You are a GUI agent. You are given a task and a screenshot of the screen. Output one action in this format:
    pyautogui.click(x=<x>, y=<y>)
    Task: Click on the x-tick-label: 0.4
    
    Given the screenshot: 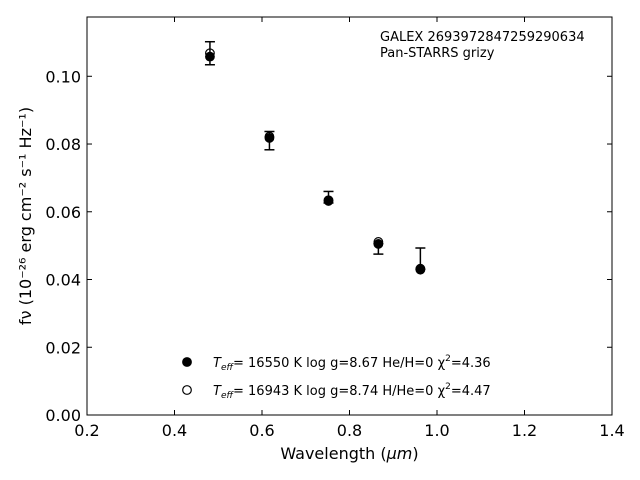 What is the action you would take?
    pyautogui.click(x=174, y=430)
    